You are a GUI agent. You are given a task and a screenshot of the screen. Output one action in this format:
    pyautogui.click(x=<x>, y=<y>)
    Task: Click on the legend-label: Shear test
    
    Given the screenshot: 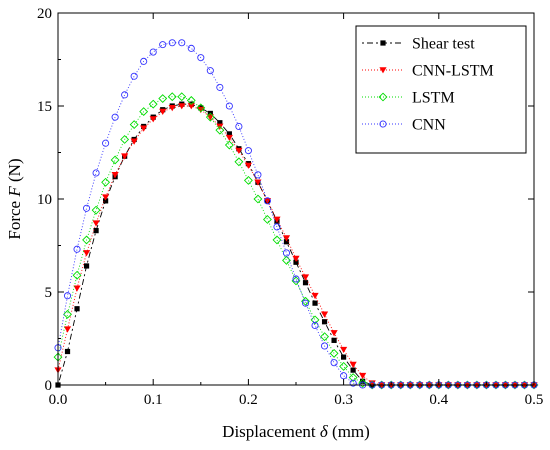 What is the action you would take?
    pyautogui.click(x=443, y=44)
    